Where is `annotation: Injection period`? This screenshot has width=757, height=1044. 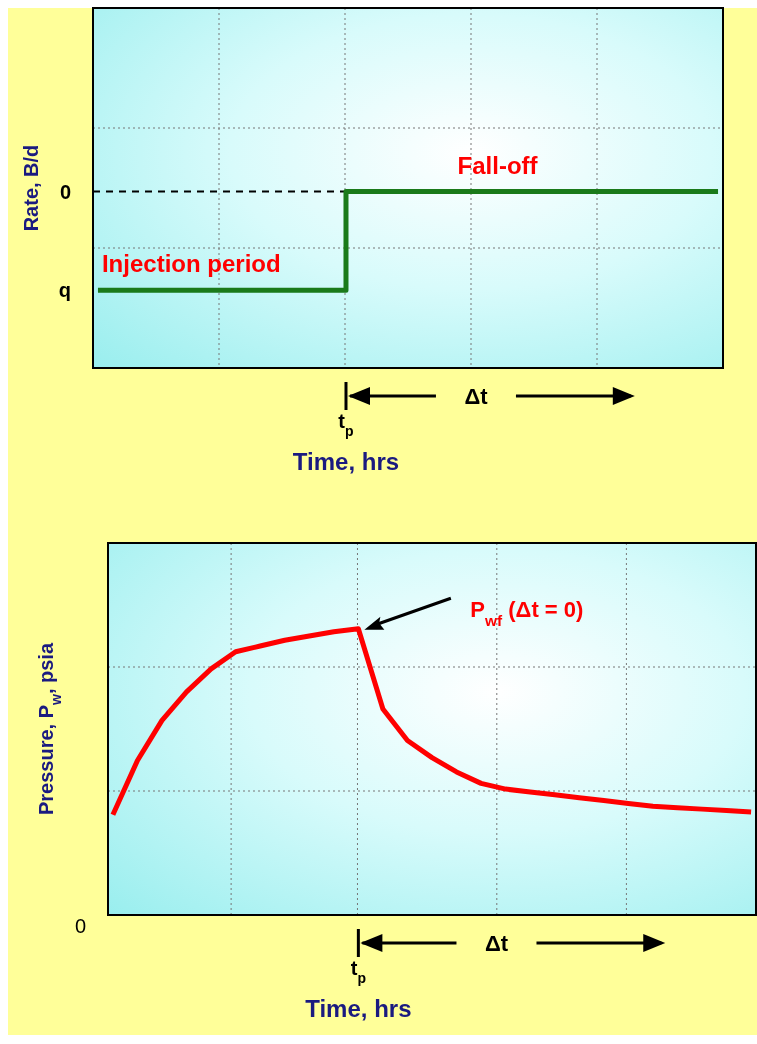
annotation: Injection period is located at coordinates (191, 264).